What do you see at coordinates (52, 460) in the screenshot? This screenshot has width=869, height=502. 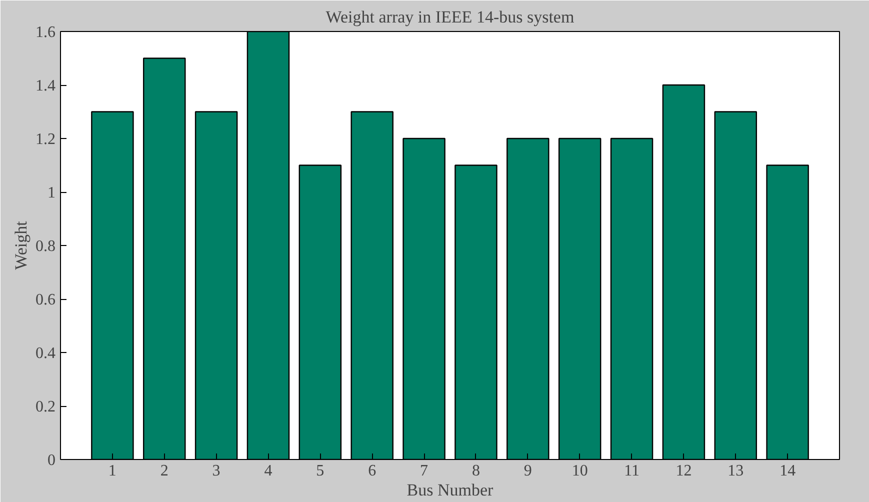 I see `y-tick-label: 0` at bounding box center [52, 460].